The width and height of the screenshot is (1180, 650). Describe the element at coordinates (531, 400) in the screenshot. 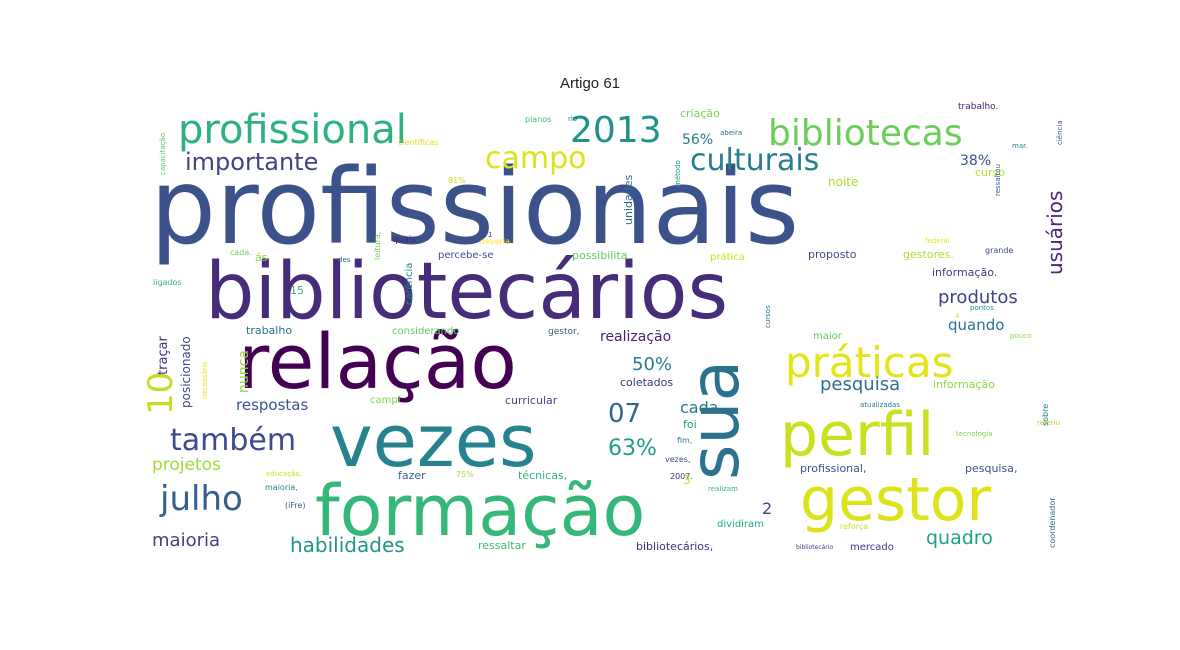

I see `word-53: curricular` at that location.